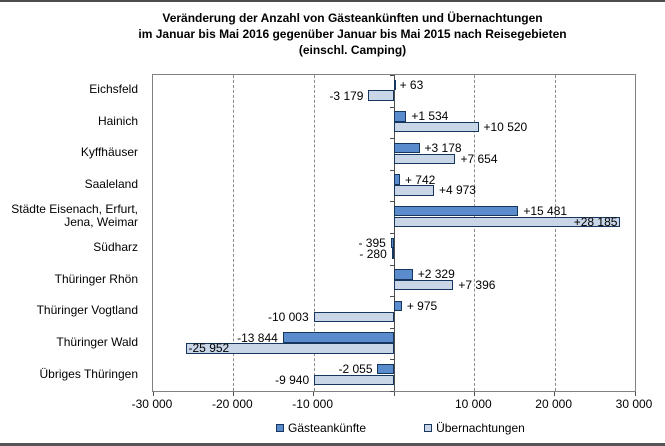 This screenshot has height=446, width=665. I want to click on legend-item: Gästeankünfte, so click(321, 428).